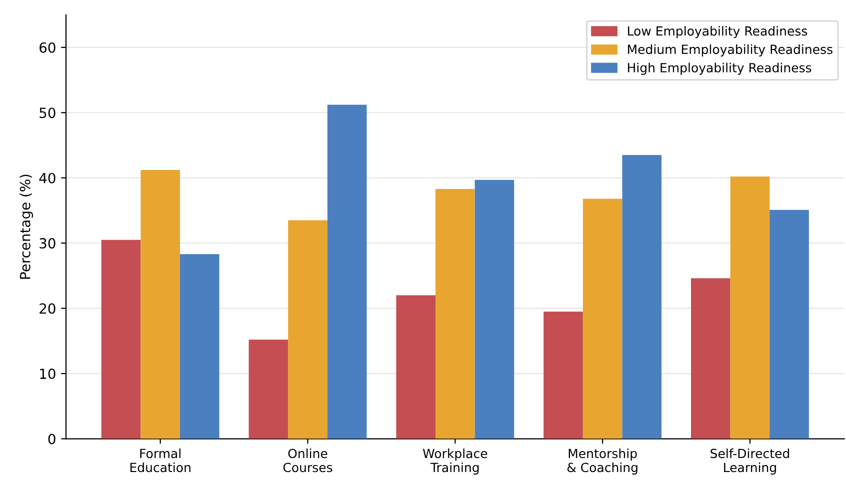  Describe the element at coordinates (52, 439) in the screenshot. I see `y-tick-label: 0` at that location.